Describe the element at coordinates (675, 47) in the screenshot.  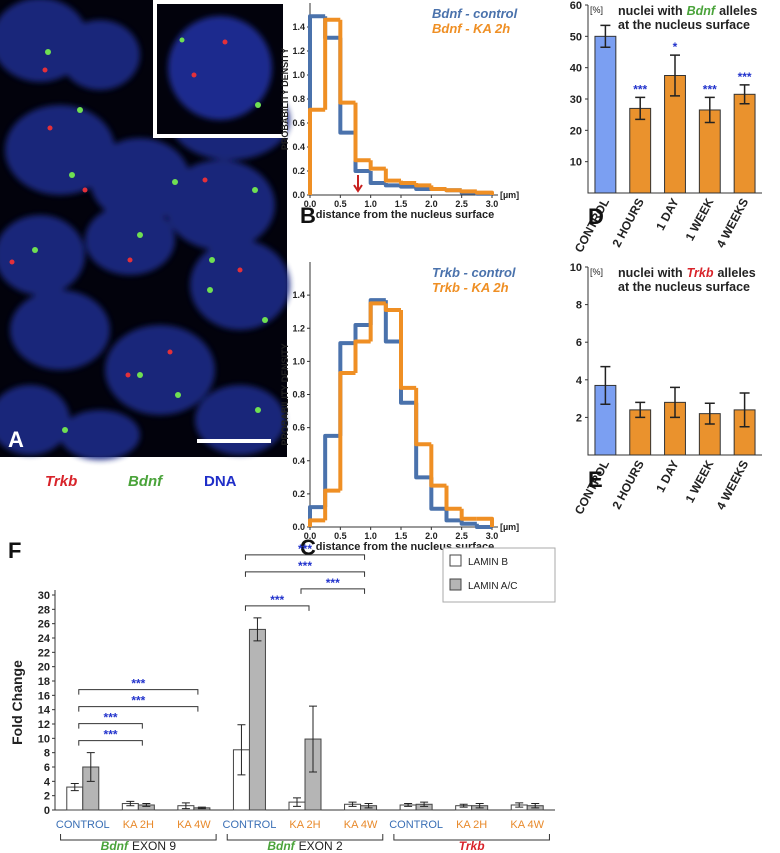
I see `significance: *` at that location.